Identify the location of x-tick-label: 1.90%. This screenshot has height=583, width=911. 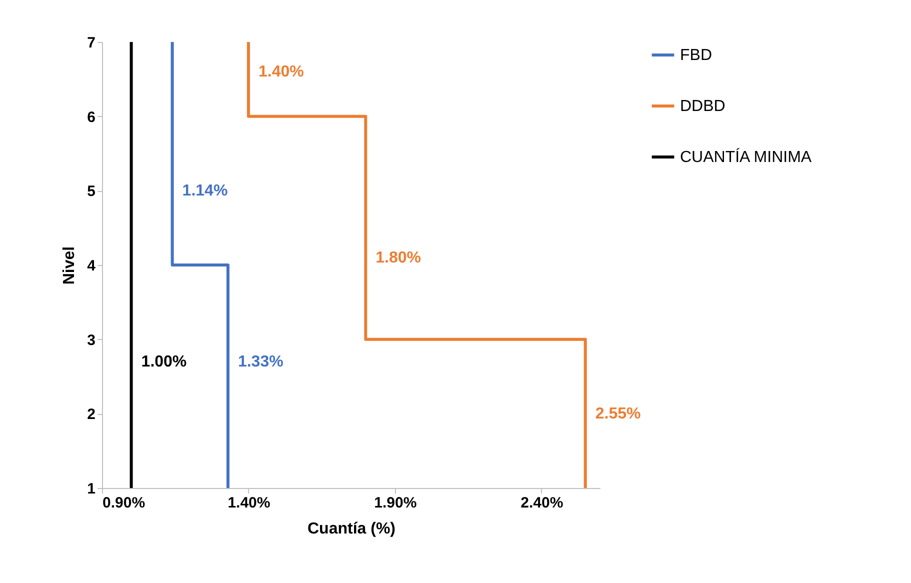
(395, 503).